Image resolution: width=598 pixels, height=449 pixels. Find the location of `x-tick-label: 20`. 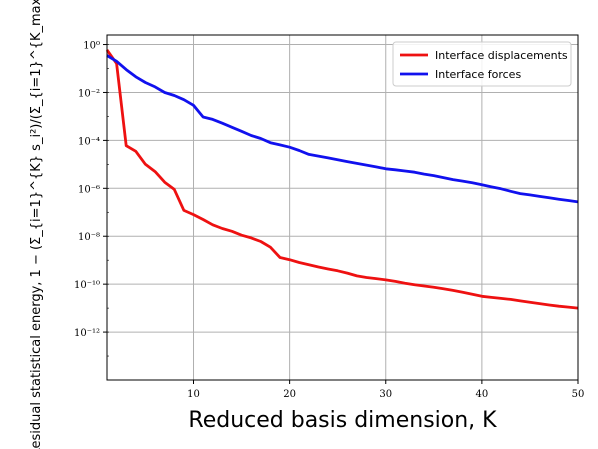

x-tick-label: 20 is located at coordinates (289, 394).